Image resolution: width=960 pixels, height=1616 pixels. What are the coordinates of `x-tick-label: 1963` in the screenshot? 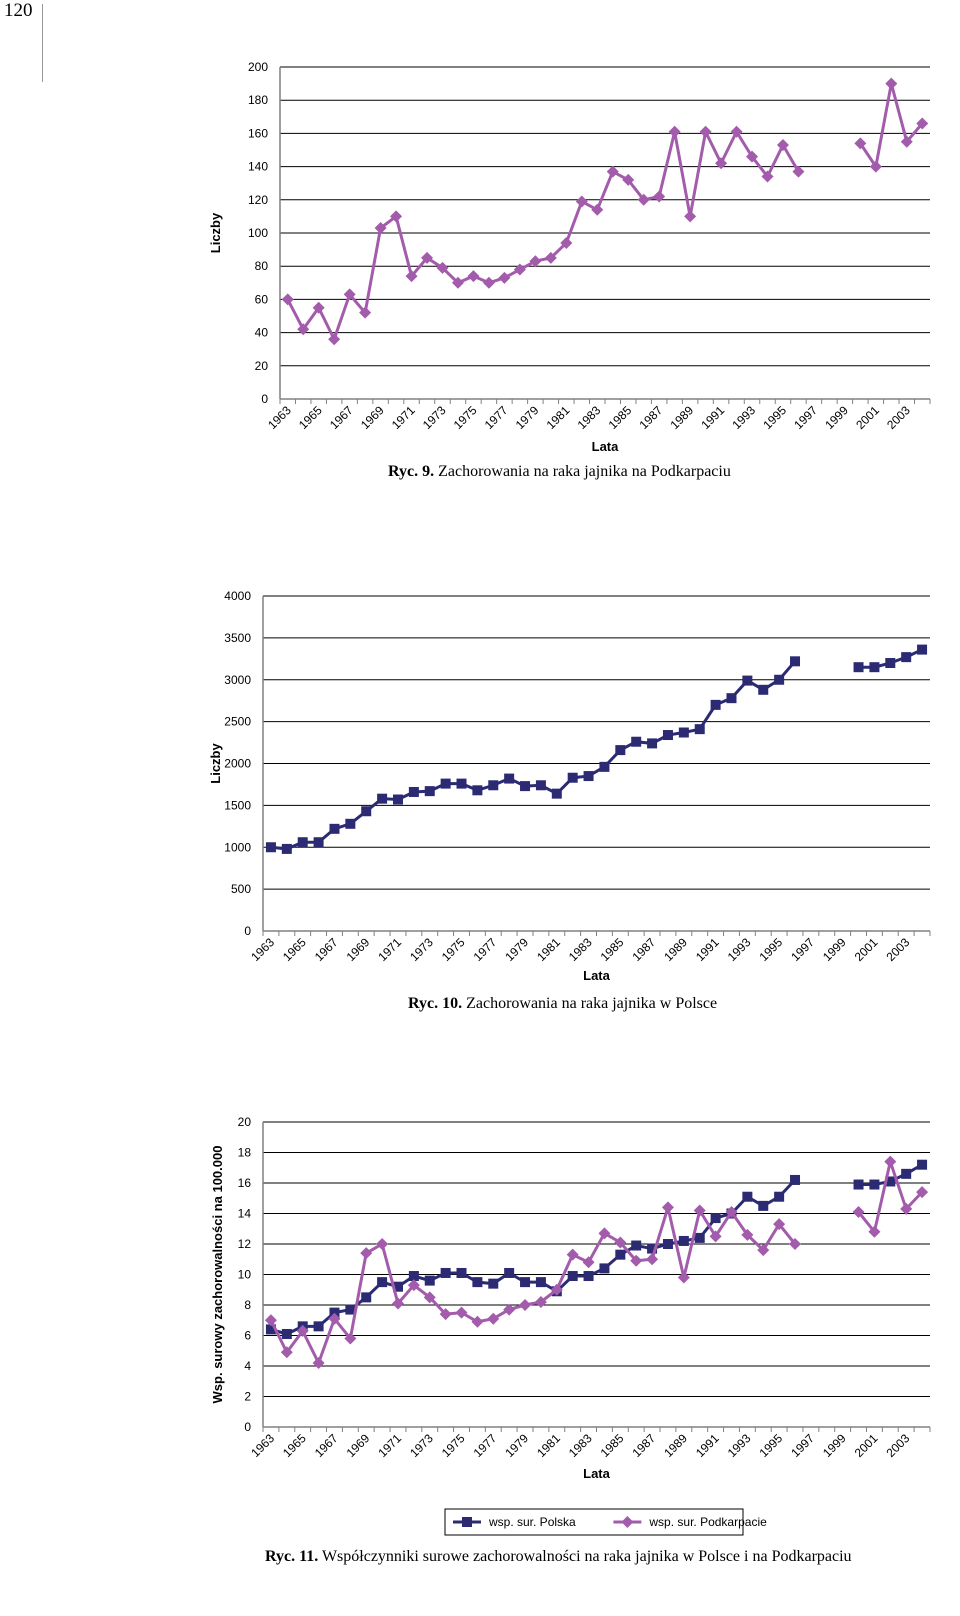 It's located at (262, 949).